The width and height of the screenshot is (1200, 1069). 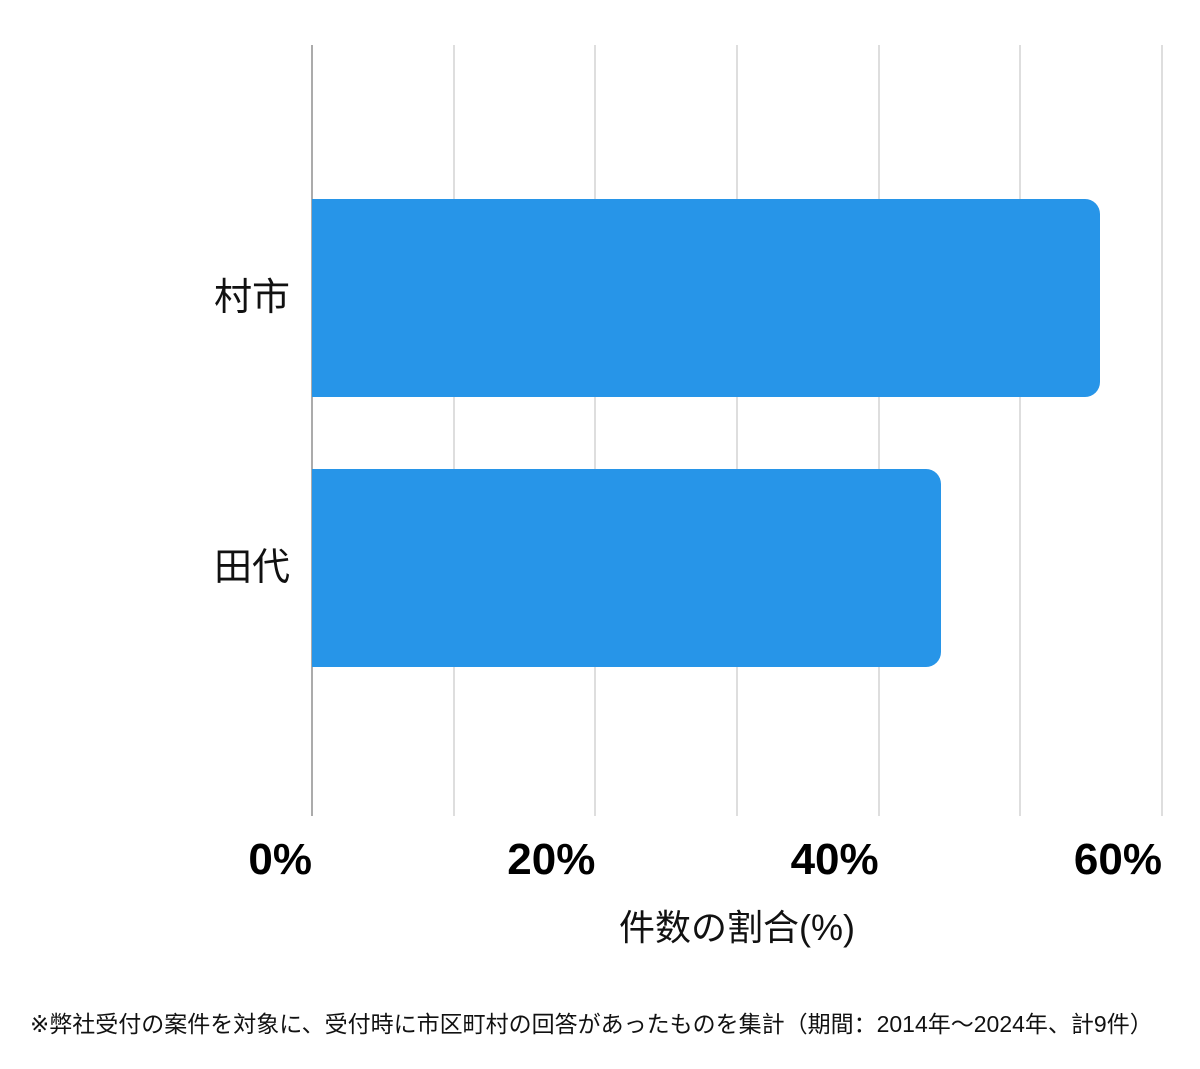 What do you see at coordinates (251, 298) in the screenshot?
I see `category-label-0: 村市` at bounding box center [251, 298].